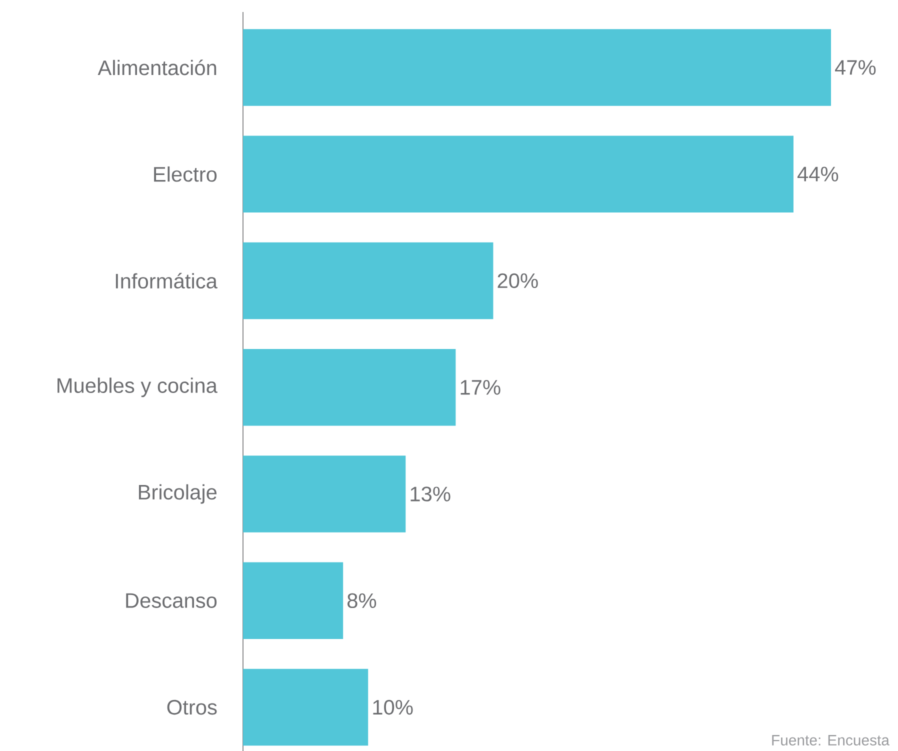 The height and width of the screenshot is (751, 898). What do you see at coordinates (393, 707) in the screenshot?
I see `data-label: 10%` at bounding box center [393, 707].